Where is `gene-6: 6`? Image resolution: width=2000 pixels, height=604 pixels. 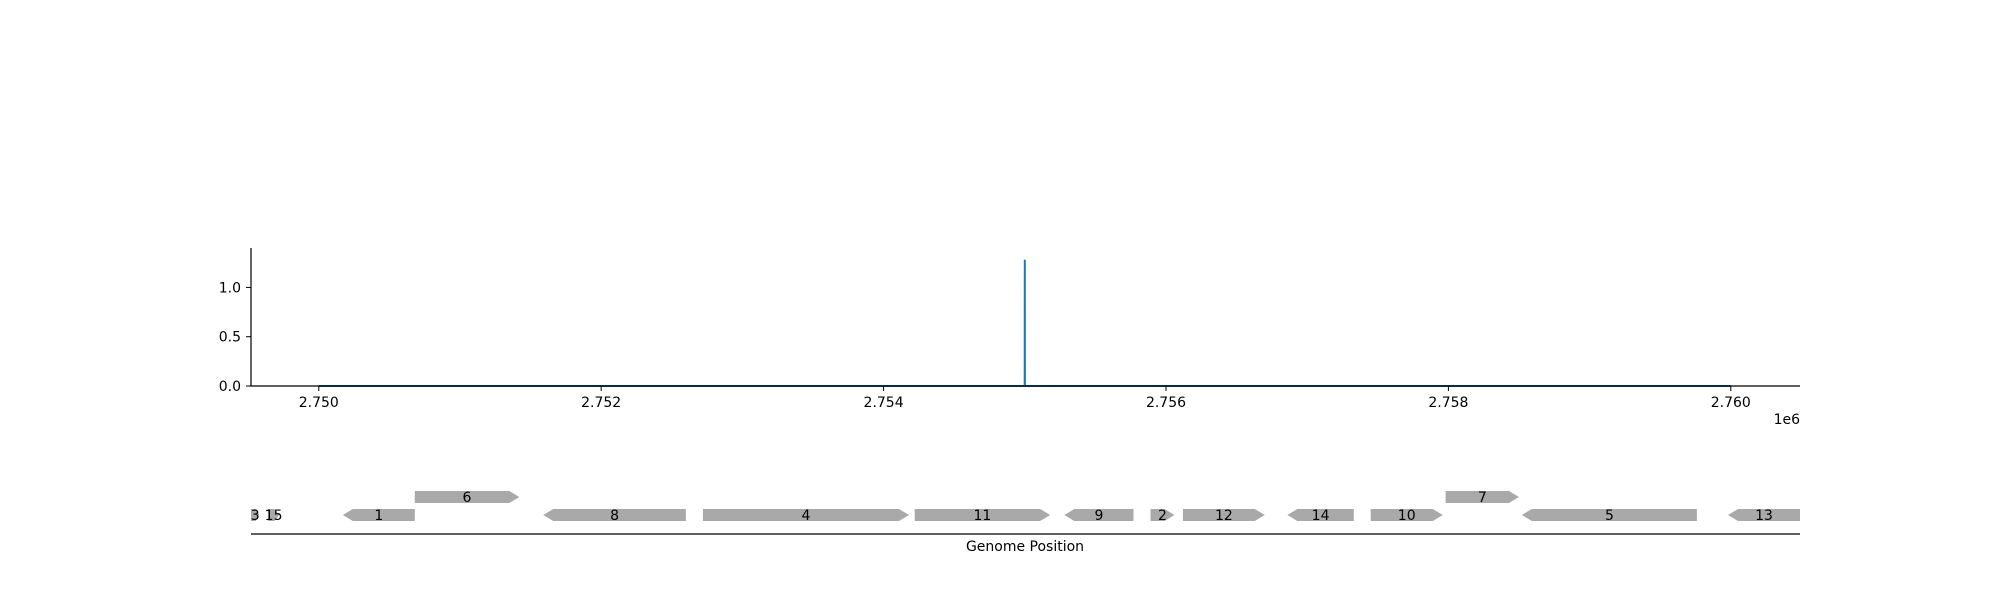 gene-6: 6 is located at coordinates (467, 498).